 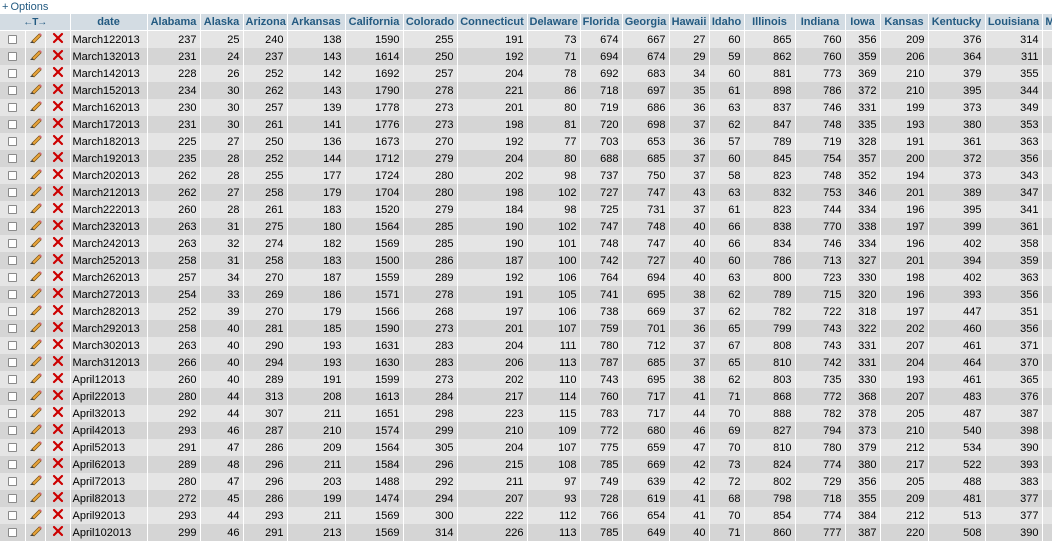 I want to click on column-header-california: California, so click(x=374, y=22).